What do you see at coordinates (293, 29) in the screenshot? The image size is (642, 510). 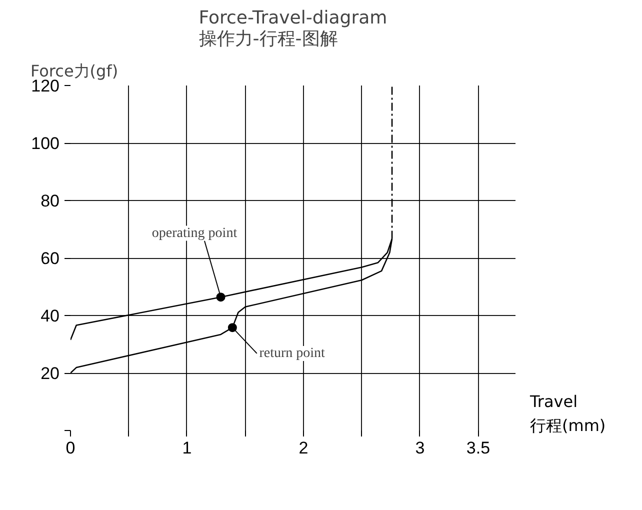 I see `chart-title: Force-Travel-diagram 操作力-行程-图解` at bounding box center [293, 29].